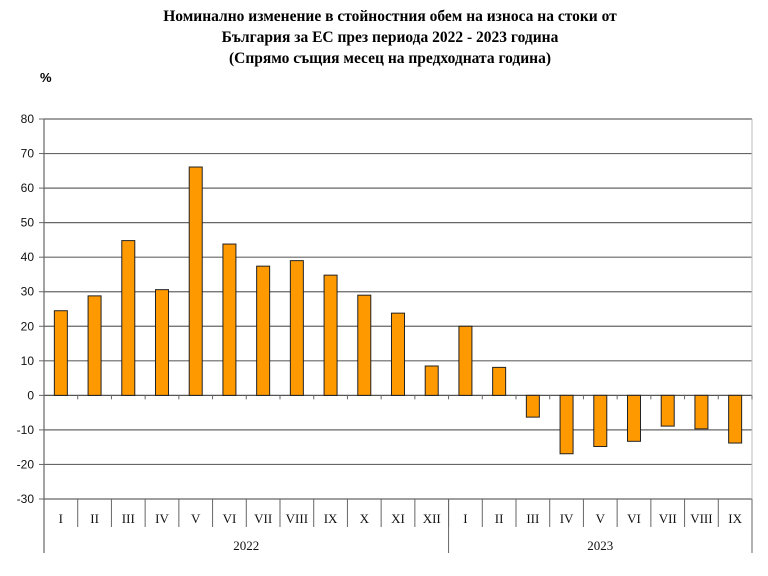 The height and width of the screenshot is (576, 768). Describe the element at coordinates (365, 518) in the screenshot. I see `x-category-label: X` at that location.